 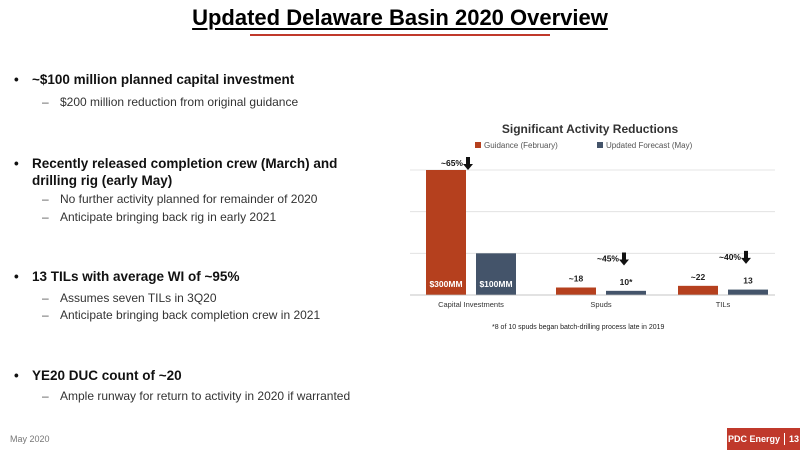 What do you see at coordinates (794, 439) in the screenshot?
I see `page-number: 13` at bounding box center [794, 439].